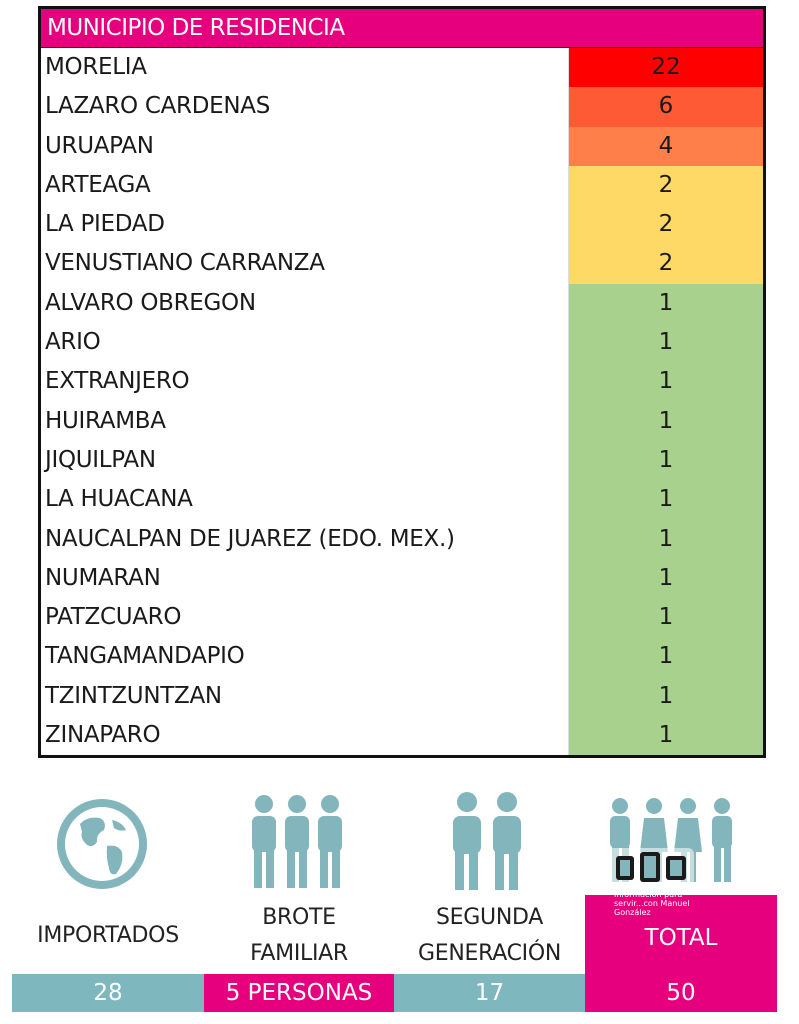 The image size is (799, 1024). Describe the element at coordinates (299, 953) in the screenshot. I see `brote-label-line-2: FAMILIAR` at that location.